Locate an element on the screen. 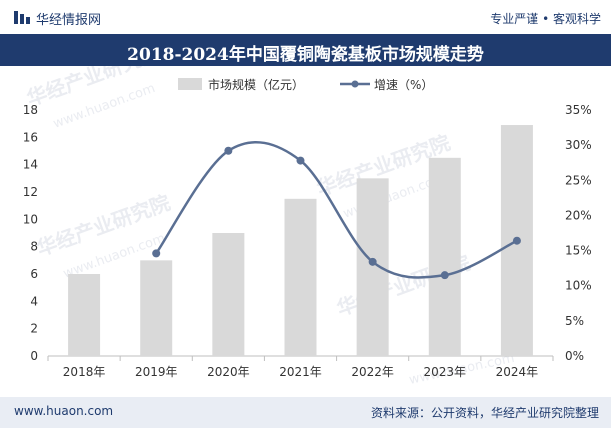 Image resolution: width=611 pixels, height=428 pixels. legend: 市场规模（亿元） 增速（%） is located at coordinates (305, 84).